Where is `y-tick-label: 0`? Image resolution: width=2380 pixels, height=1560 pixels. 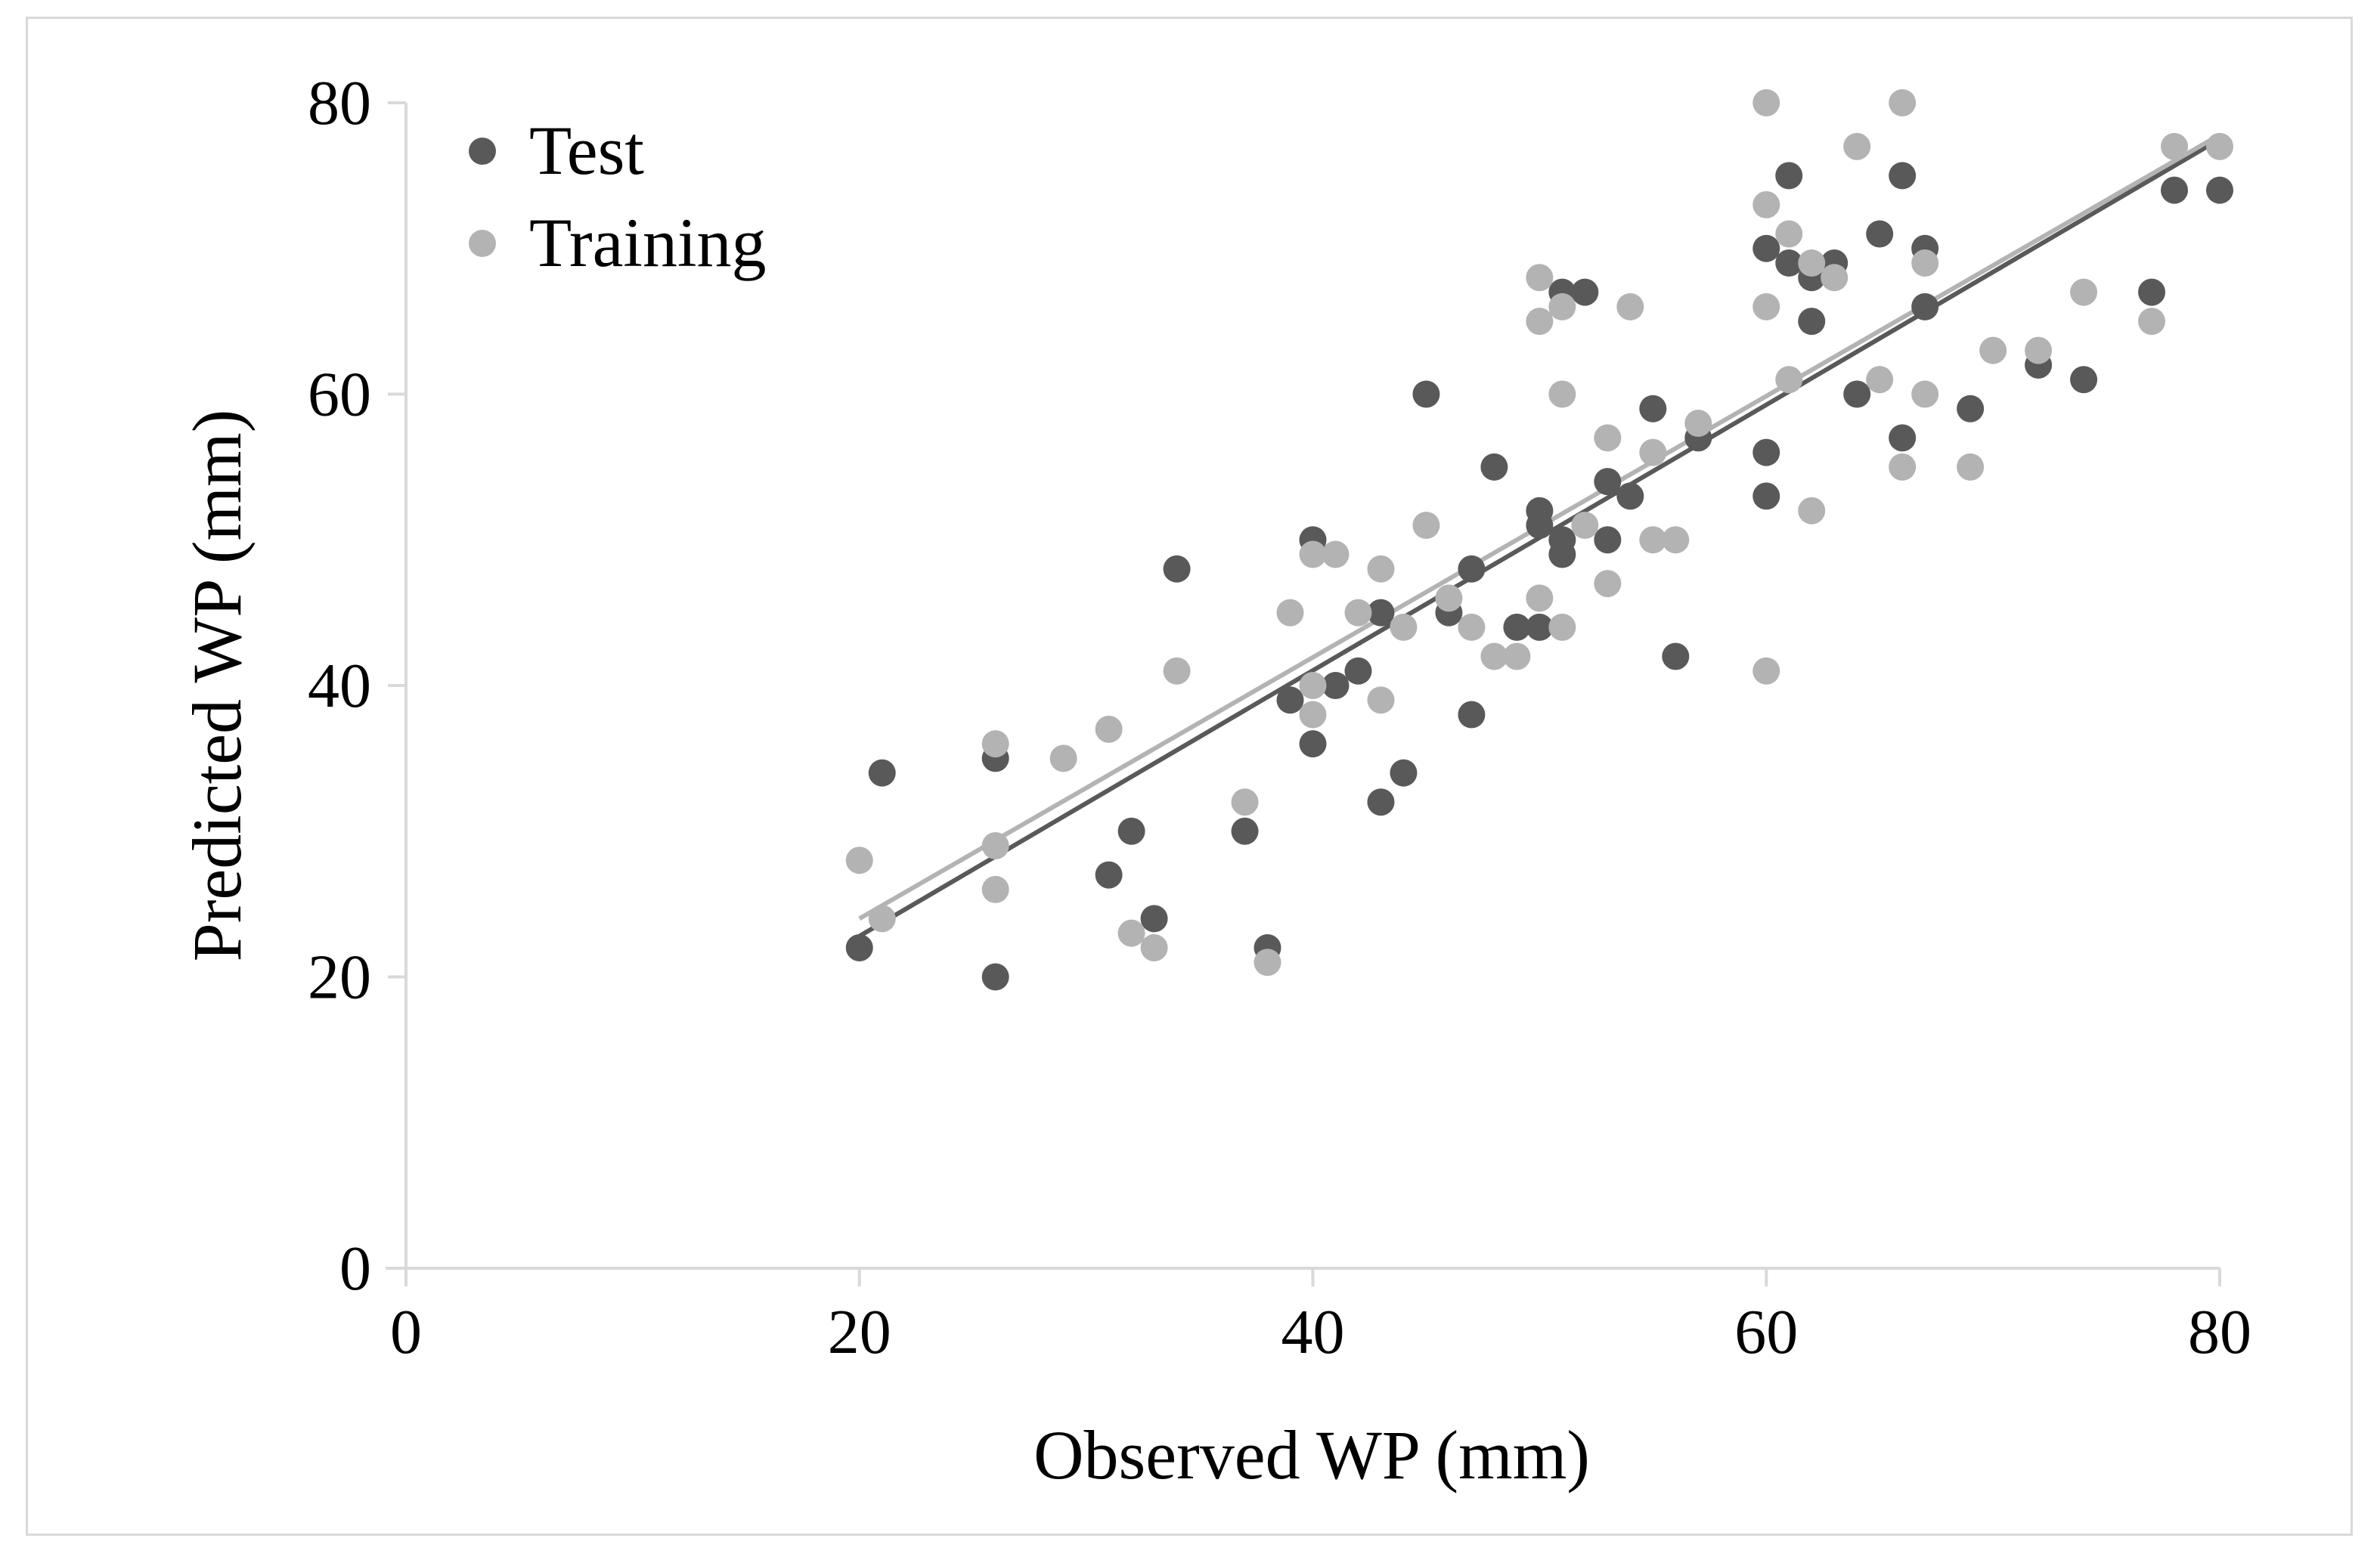 y-tick-label: 0 is located at coordinates (355, 1268).